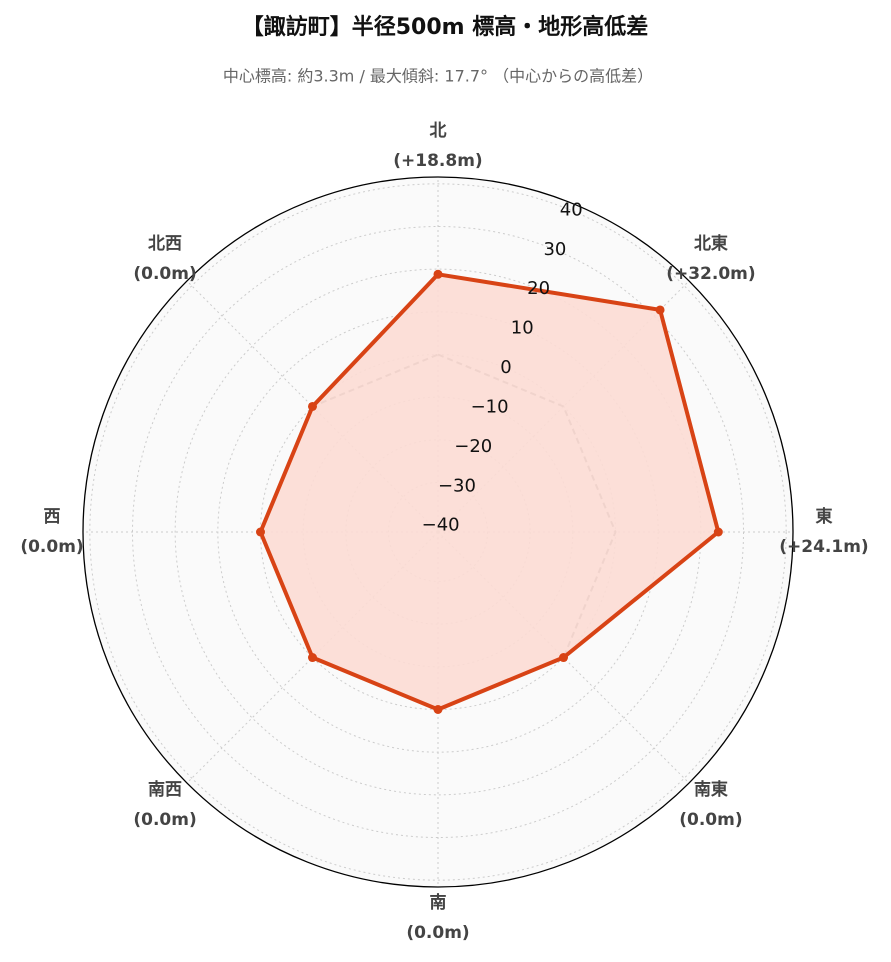 The height and width of the screenshot is (962, 891). I want to click on radial-tick-label: 30, so click(554, 249).